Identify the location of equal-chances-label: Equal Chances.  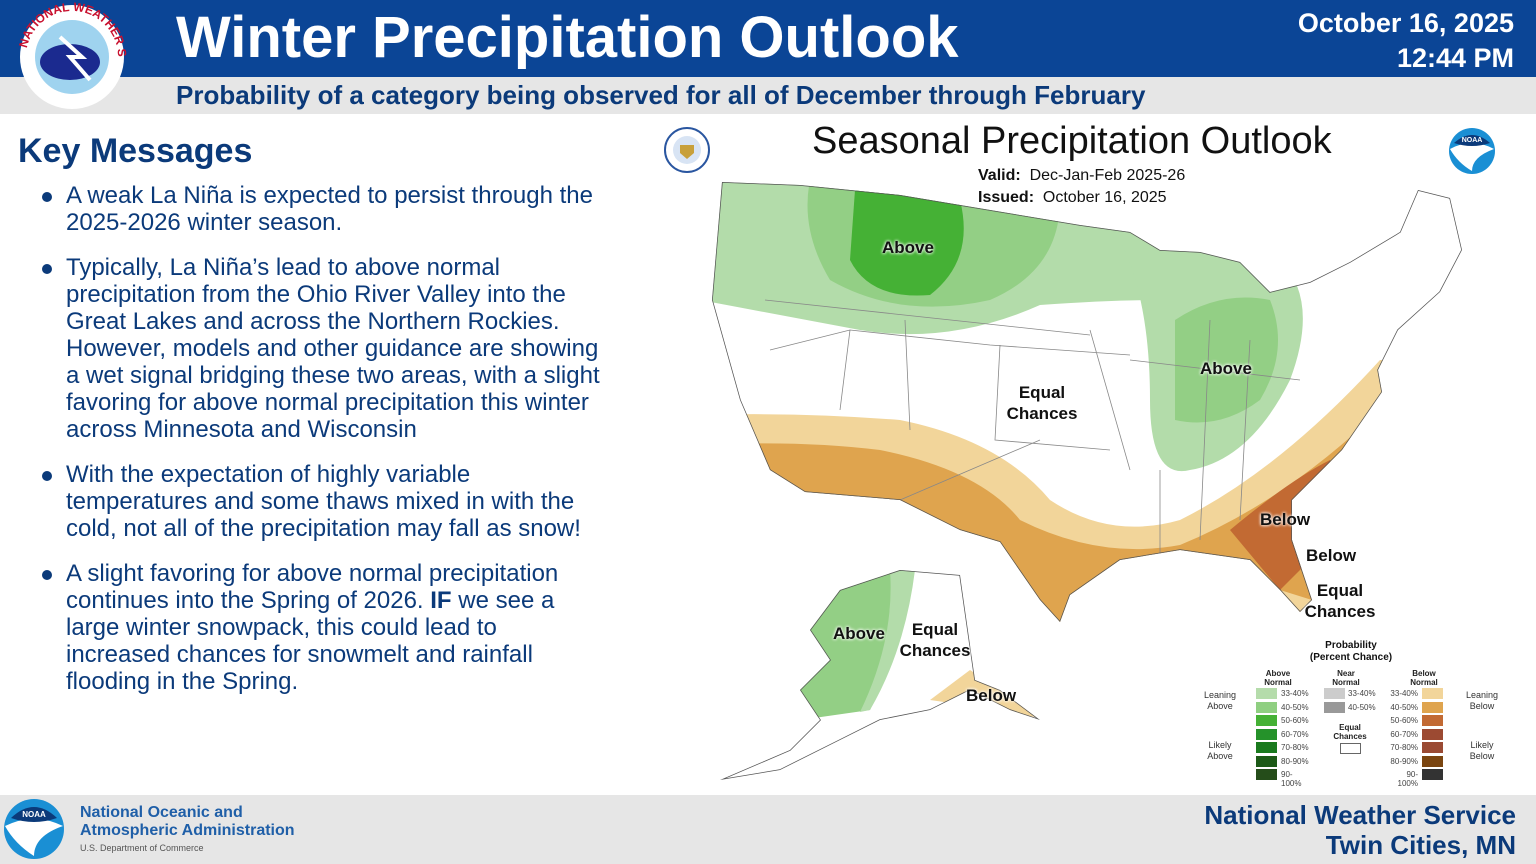
(1350, 732).